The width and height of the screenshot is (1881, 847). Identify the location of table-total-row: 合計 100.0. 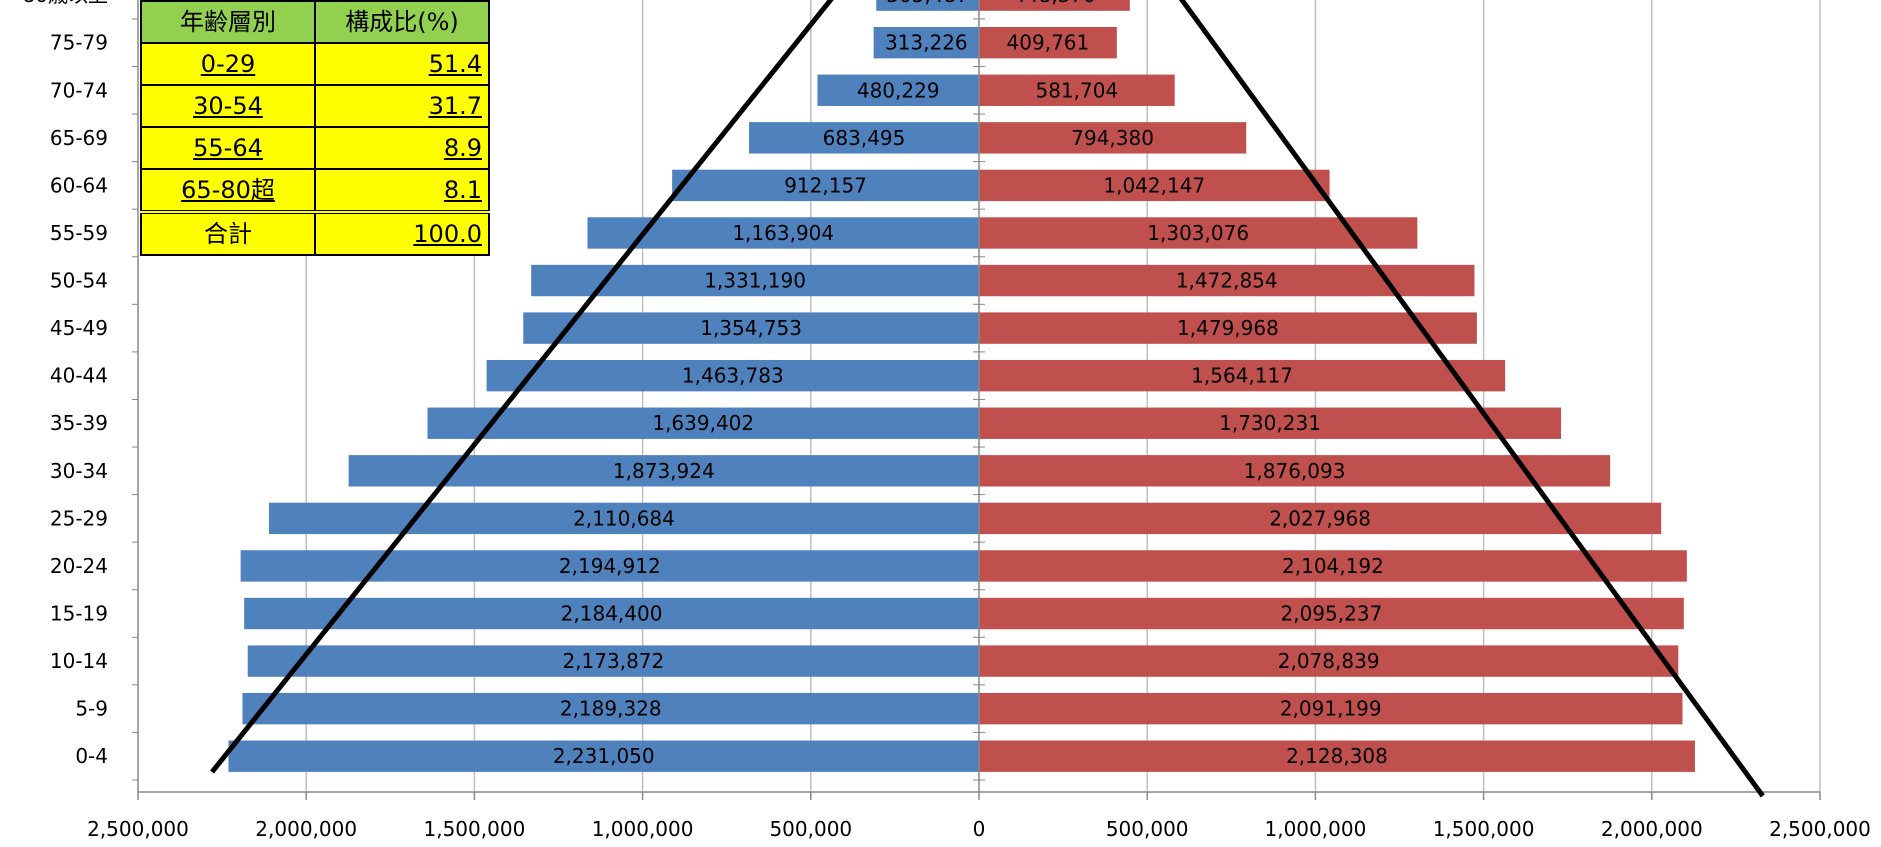
(315, 233).